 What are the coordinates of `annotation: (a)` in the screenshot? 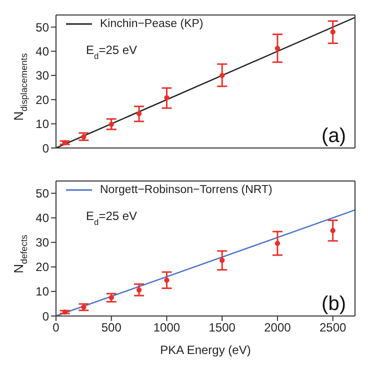 It's located at (334, 136).